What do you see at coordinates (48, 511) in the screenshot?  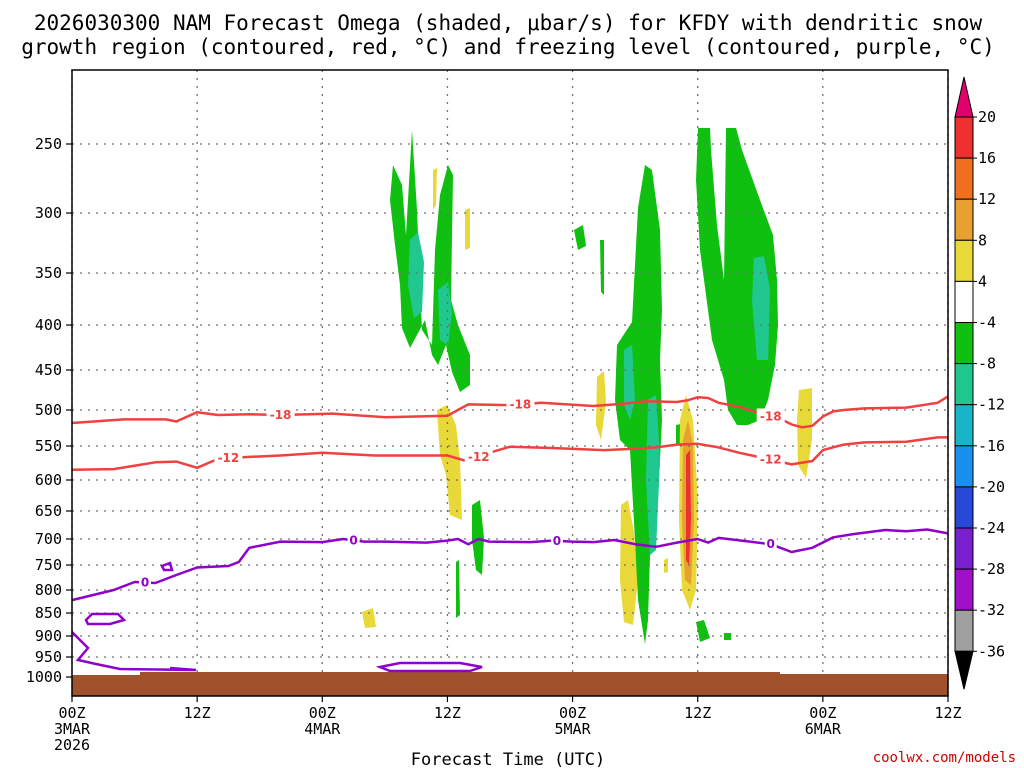 I see `y-tick-label: 650` at bounding box center [48, 511].